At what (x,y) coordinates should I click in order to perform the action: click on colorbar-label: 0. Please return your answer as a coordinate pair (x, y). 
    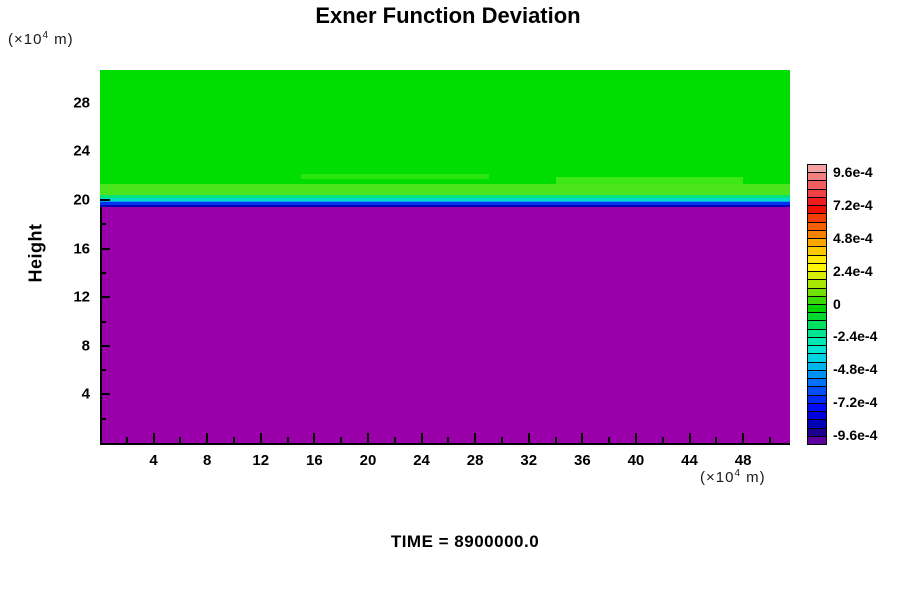
    Looking at the image, I should click on (837, 303).